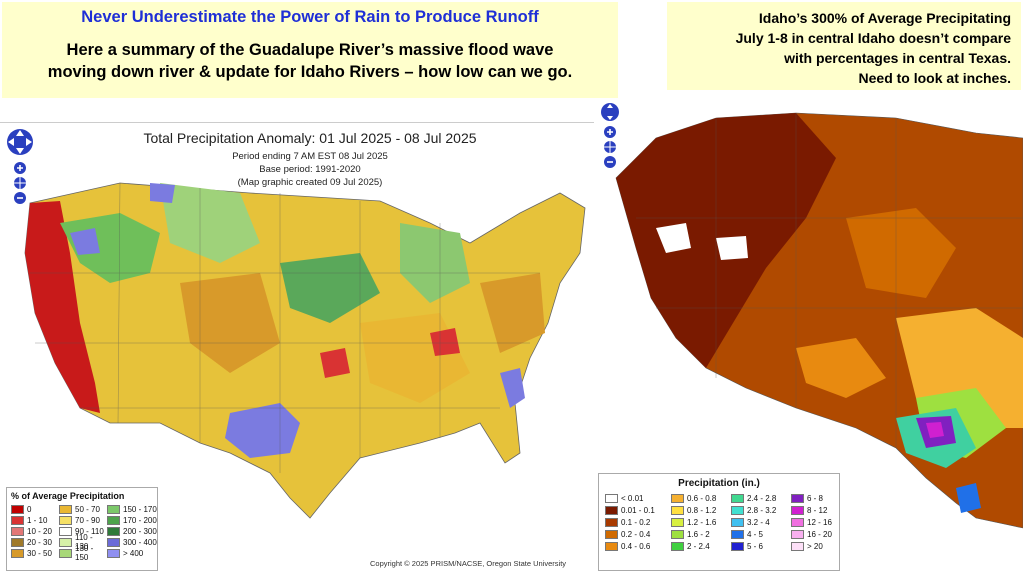 The width and height of the screenshot is (1023, 576). I want to click on legend-item: 300 - 400, so click(133, 542).